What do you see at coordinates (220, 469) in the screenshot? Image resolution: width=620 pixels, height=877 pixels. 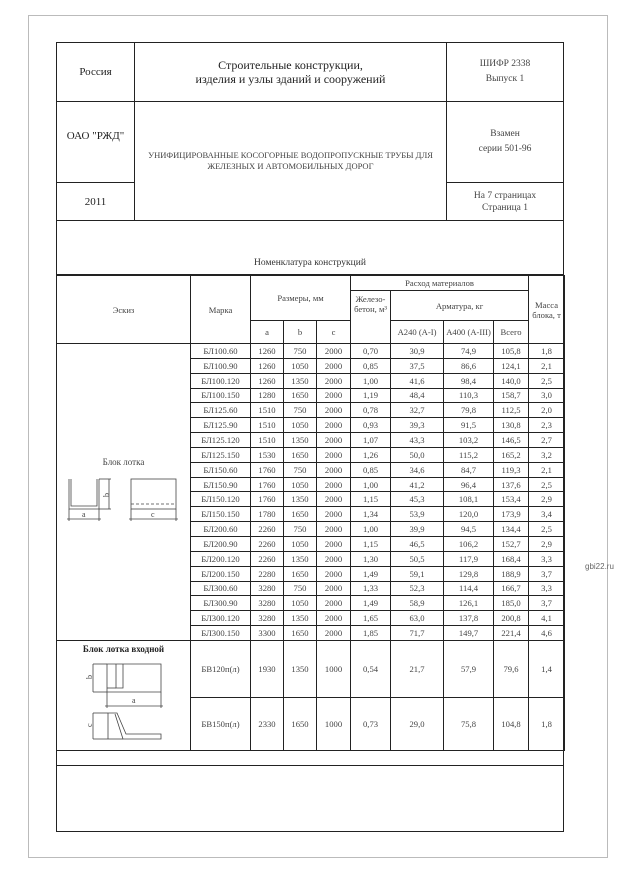 I see `cell-mark: БЛ150.60` at bounding box center [220, 469].